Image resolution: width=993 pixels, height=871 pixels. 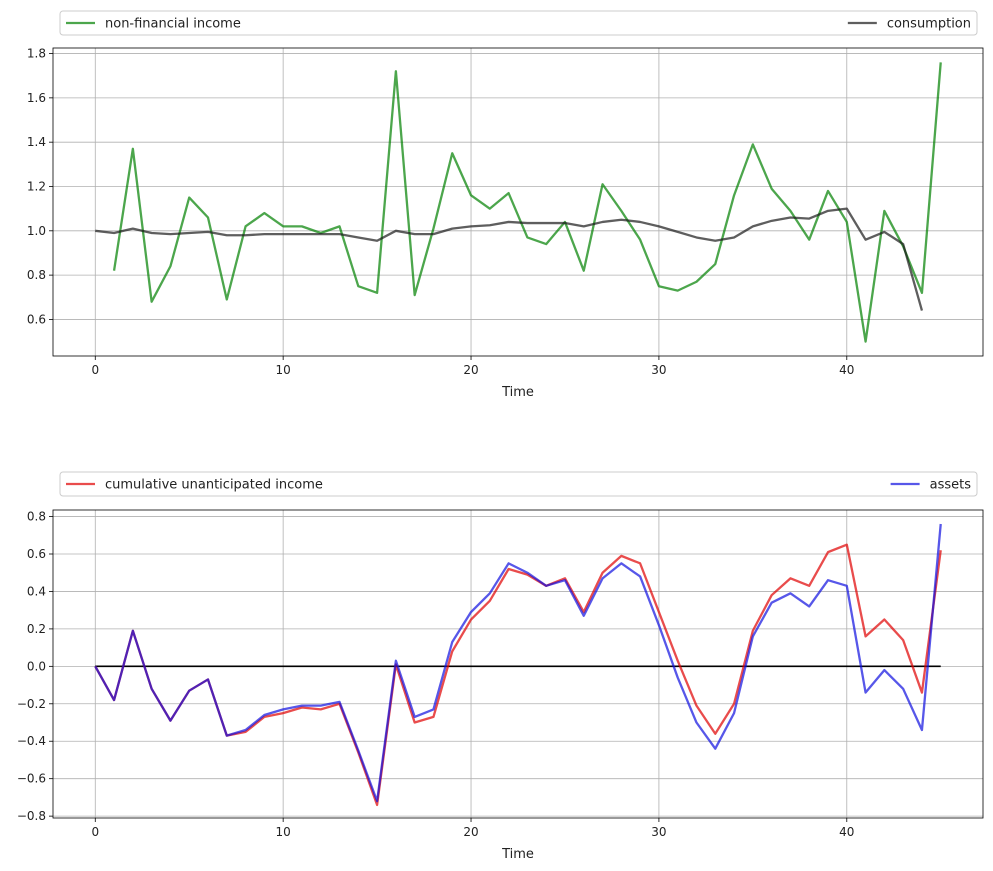 What do you see at coordinates (214, 485) in the screenshot?
I see `legend-label-1: cumulative unanticipated income` at bounding box center [214, 485].